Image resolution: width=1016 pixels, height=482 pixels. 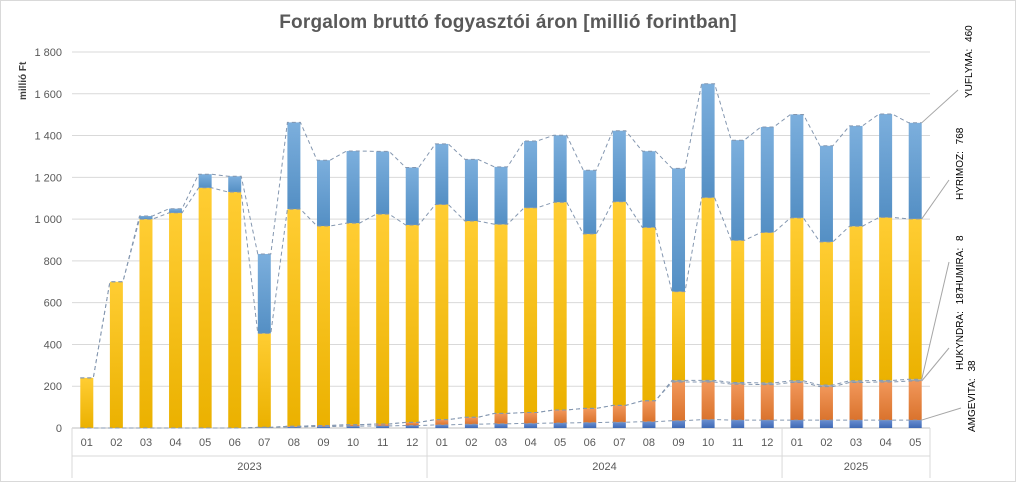 I want to click on y-tick-label: 800, so click(x=53, y=262).